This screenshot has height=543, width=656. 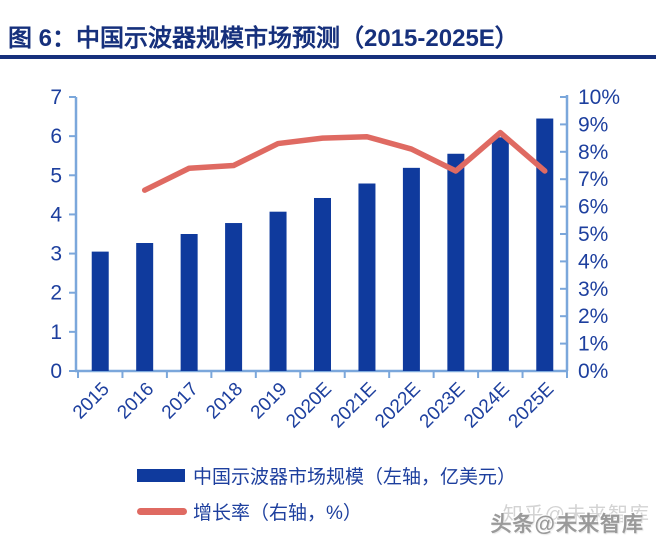 I want to click on watermark-toutiao: 头条@未来智库, so click(x=567, y=524).